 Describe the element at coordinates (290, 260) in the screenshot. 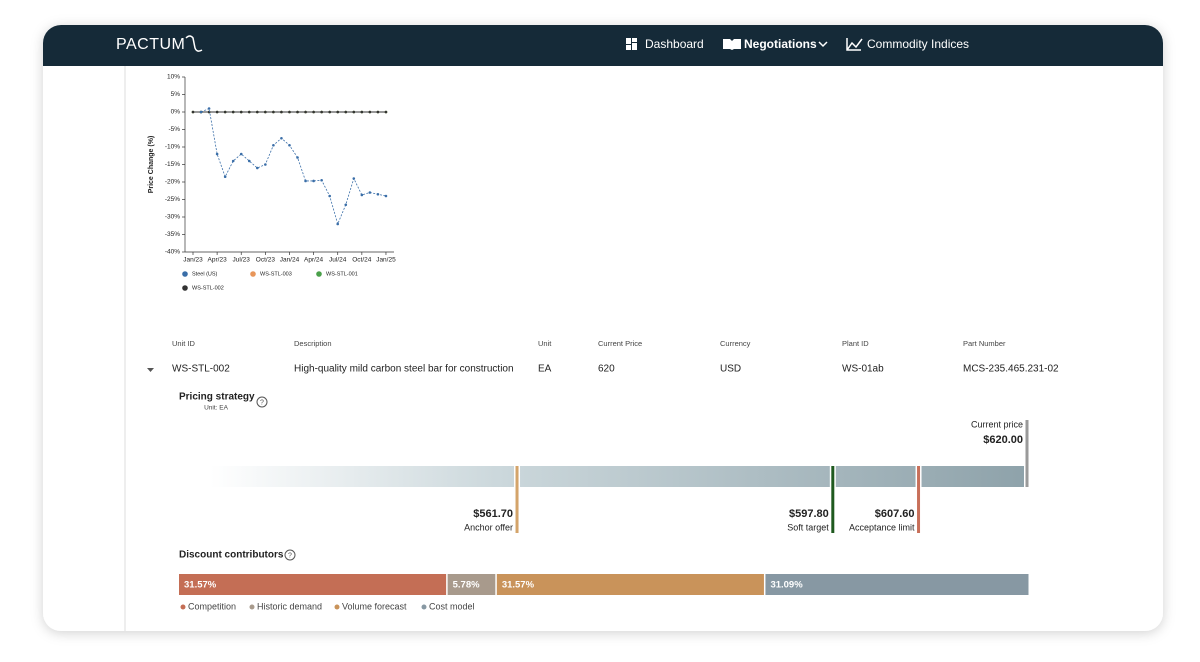

I see `x-tick-label: Jan/24` at that location.